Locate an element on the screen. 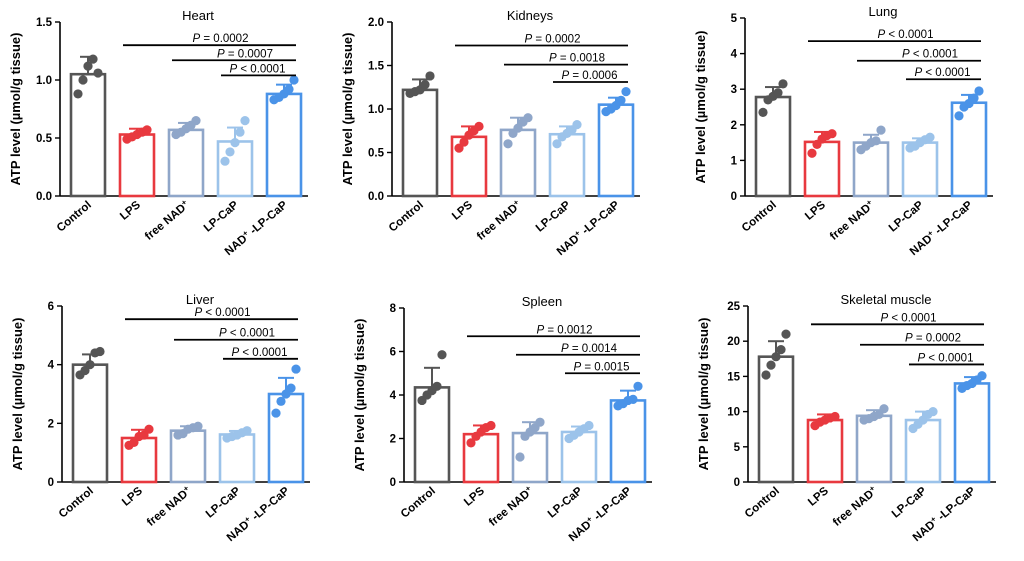 The image size is (1024, 561). y-tick-label: 2.0 is located at coordinates (376, 23).